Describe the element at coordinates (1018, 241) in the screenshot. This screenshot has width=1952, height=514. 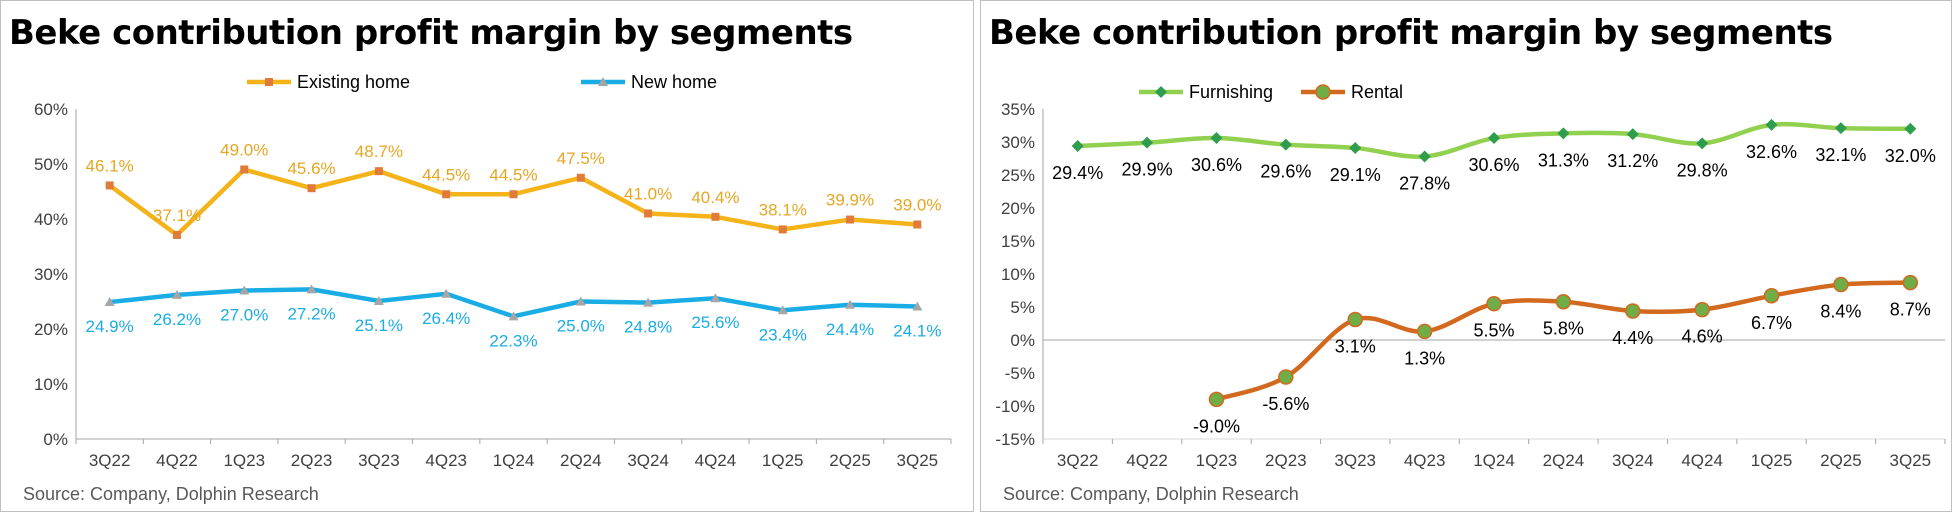
I see `y-tick-label: 15%` at that location.